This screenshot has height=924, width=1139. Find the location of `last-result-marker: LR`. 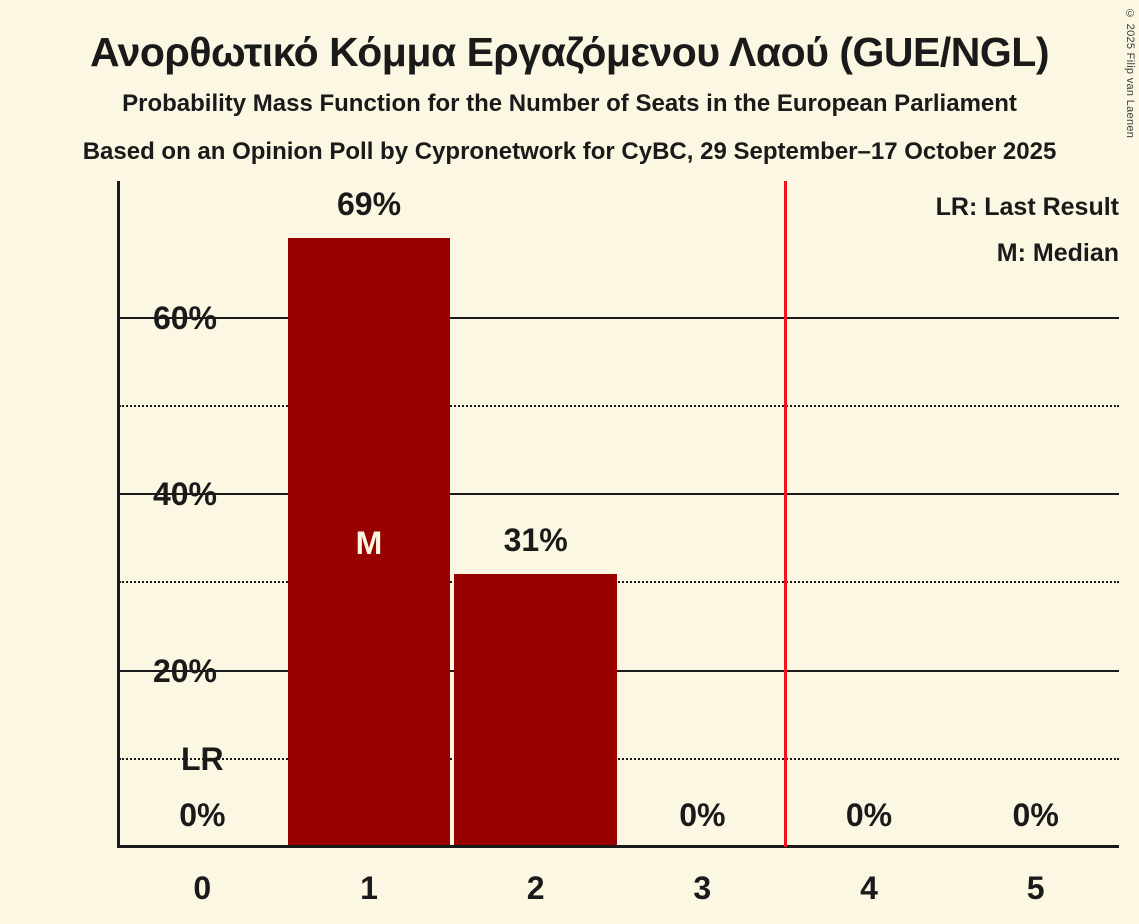

last-result-marker: LR is located at coordinates (202, 758).